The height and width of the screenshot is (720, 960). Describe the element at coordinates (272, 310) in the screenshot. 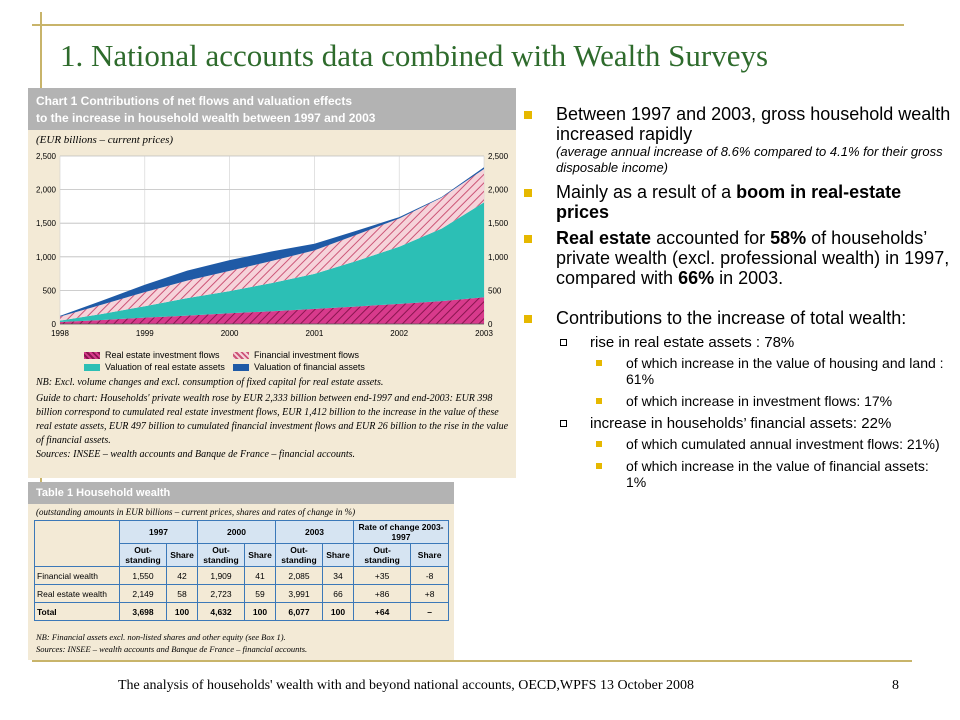

I see `area-real-estate-investment` at that location.